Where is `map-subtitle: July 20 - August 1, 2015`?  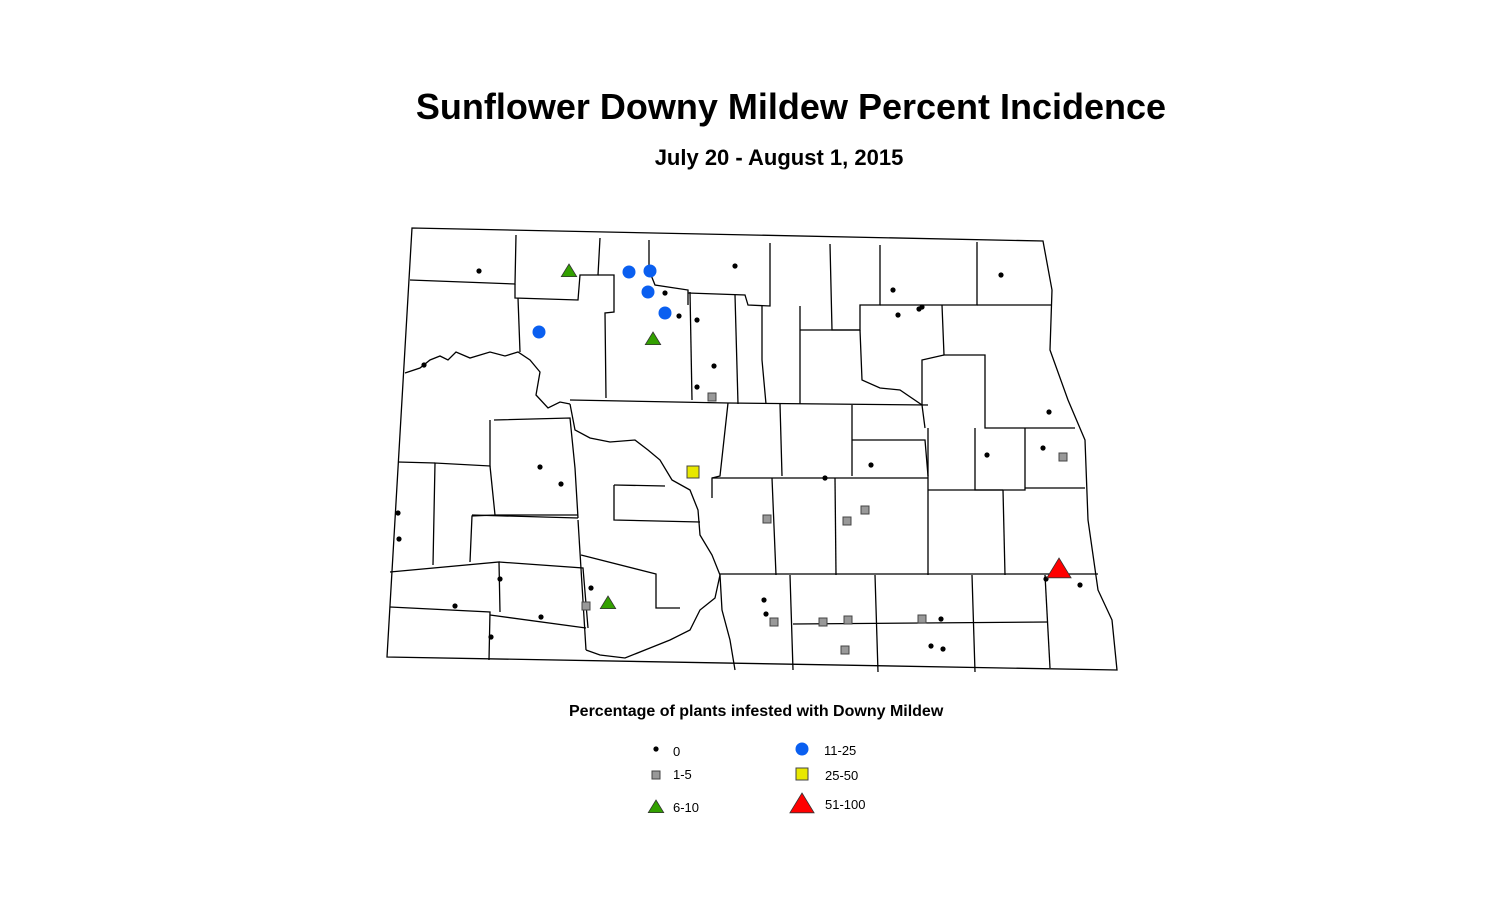 map-subtitle: July 20 - August 1, 2015 is located at coordinates (779, 157).